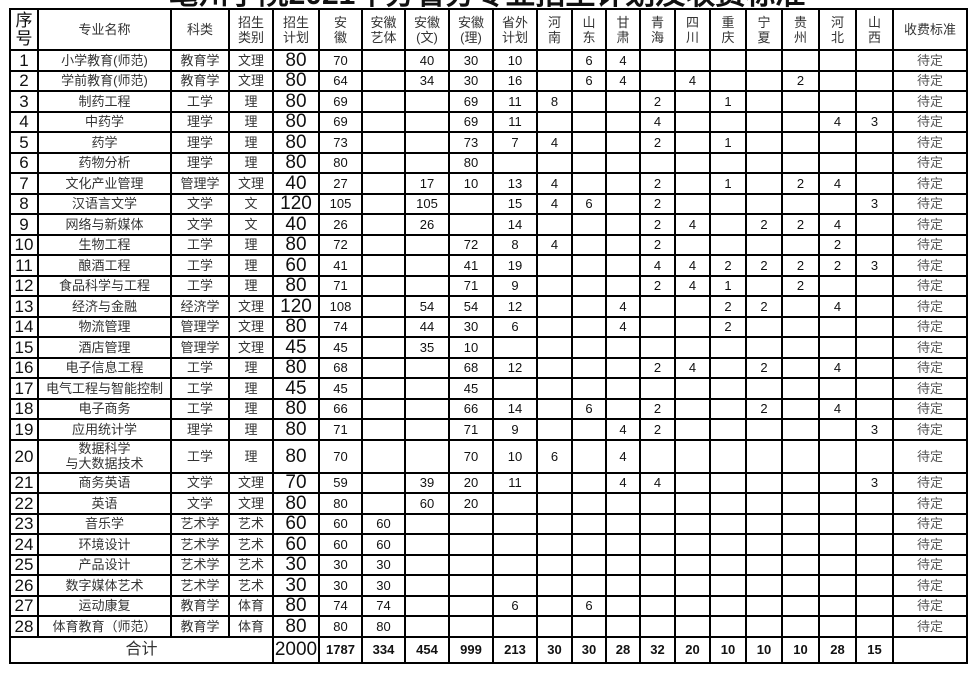 This screenshot has width=974, height=673. What do you see at coordinates (24, 142) in the screenshot?
I see `table-cell: 5` at bounding box center [24, 142].